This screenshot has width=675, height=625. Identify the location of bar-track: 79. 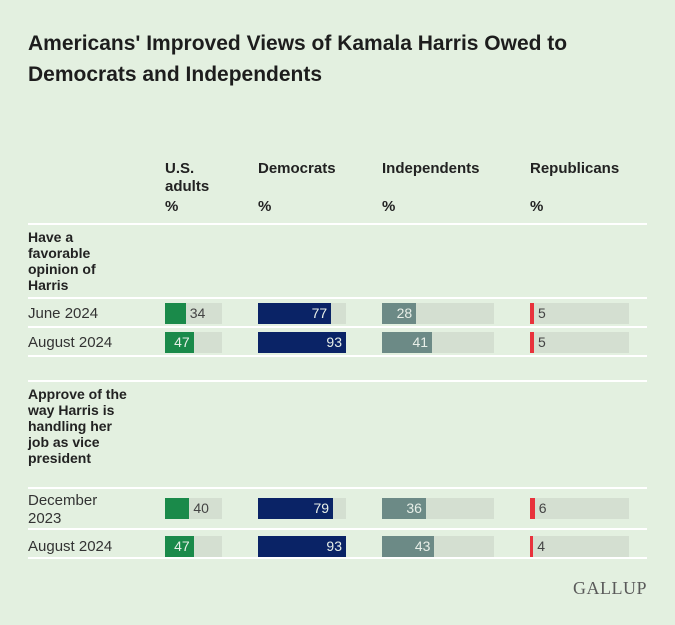
(302, 508).